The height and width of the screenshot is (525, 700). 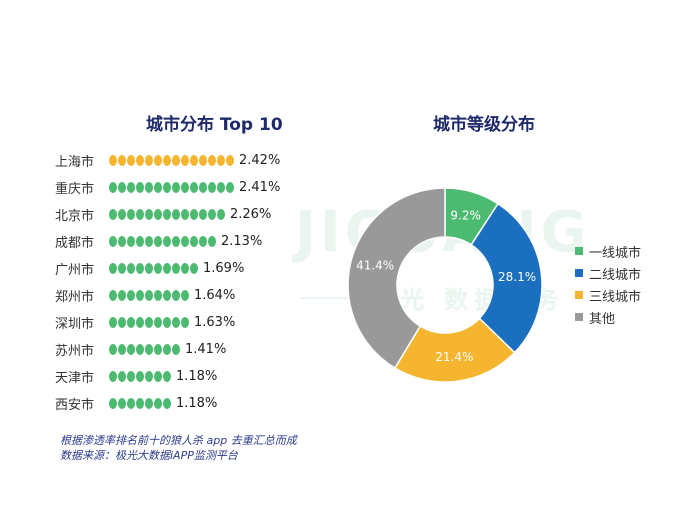 I want to click on bar-row: 深圳市 1.63%, so click(x=145, y=322).